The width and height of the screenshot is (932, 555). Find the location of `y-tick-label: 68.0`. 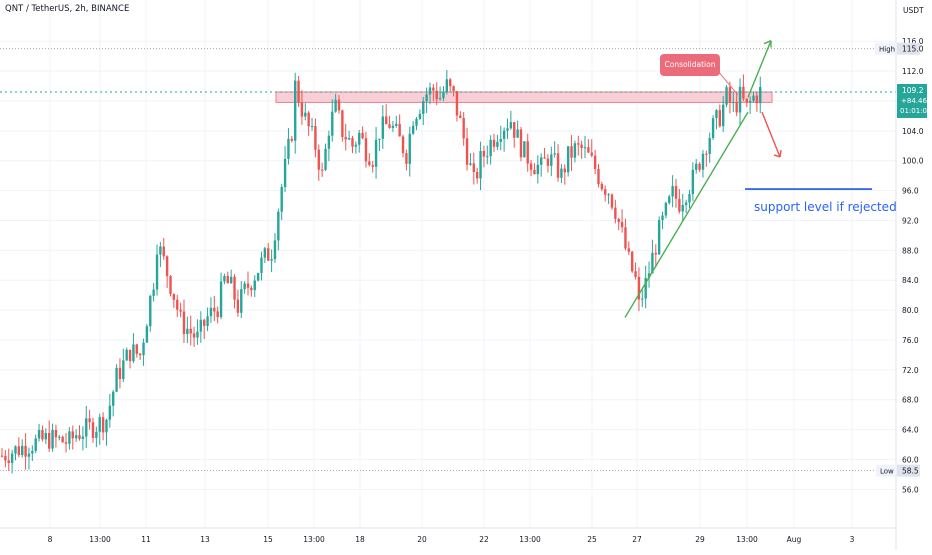

y-tick-label: 68.0 is located at coordinates (910, 400).